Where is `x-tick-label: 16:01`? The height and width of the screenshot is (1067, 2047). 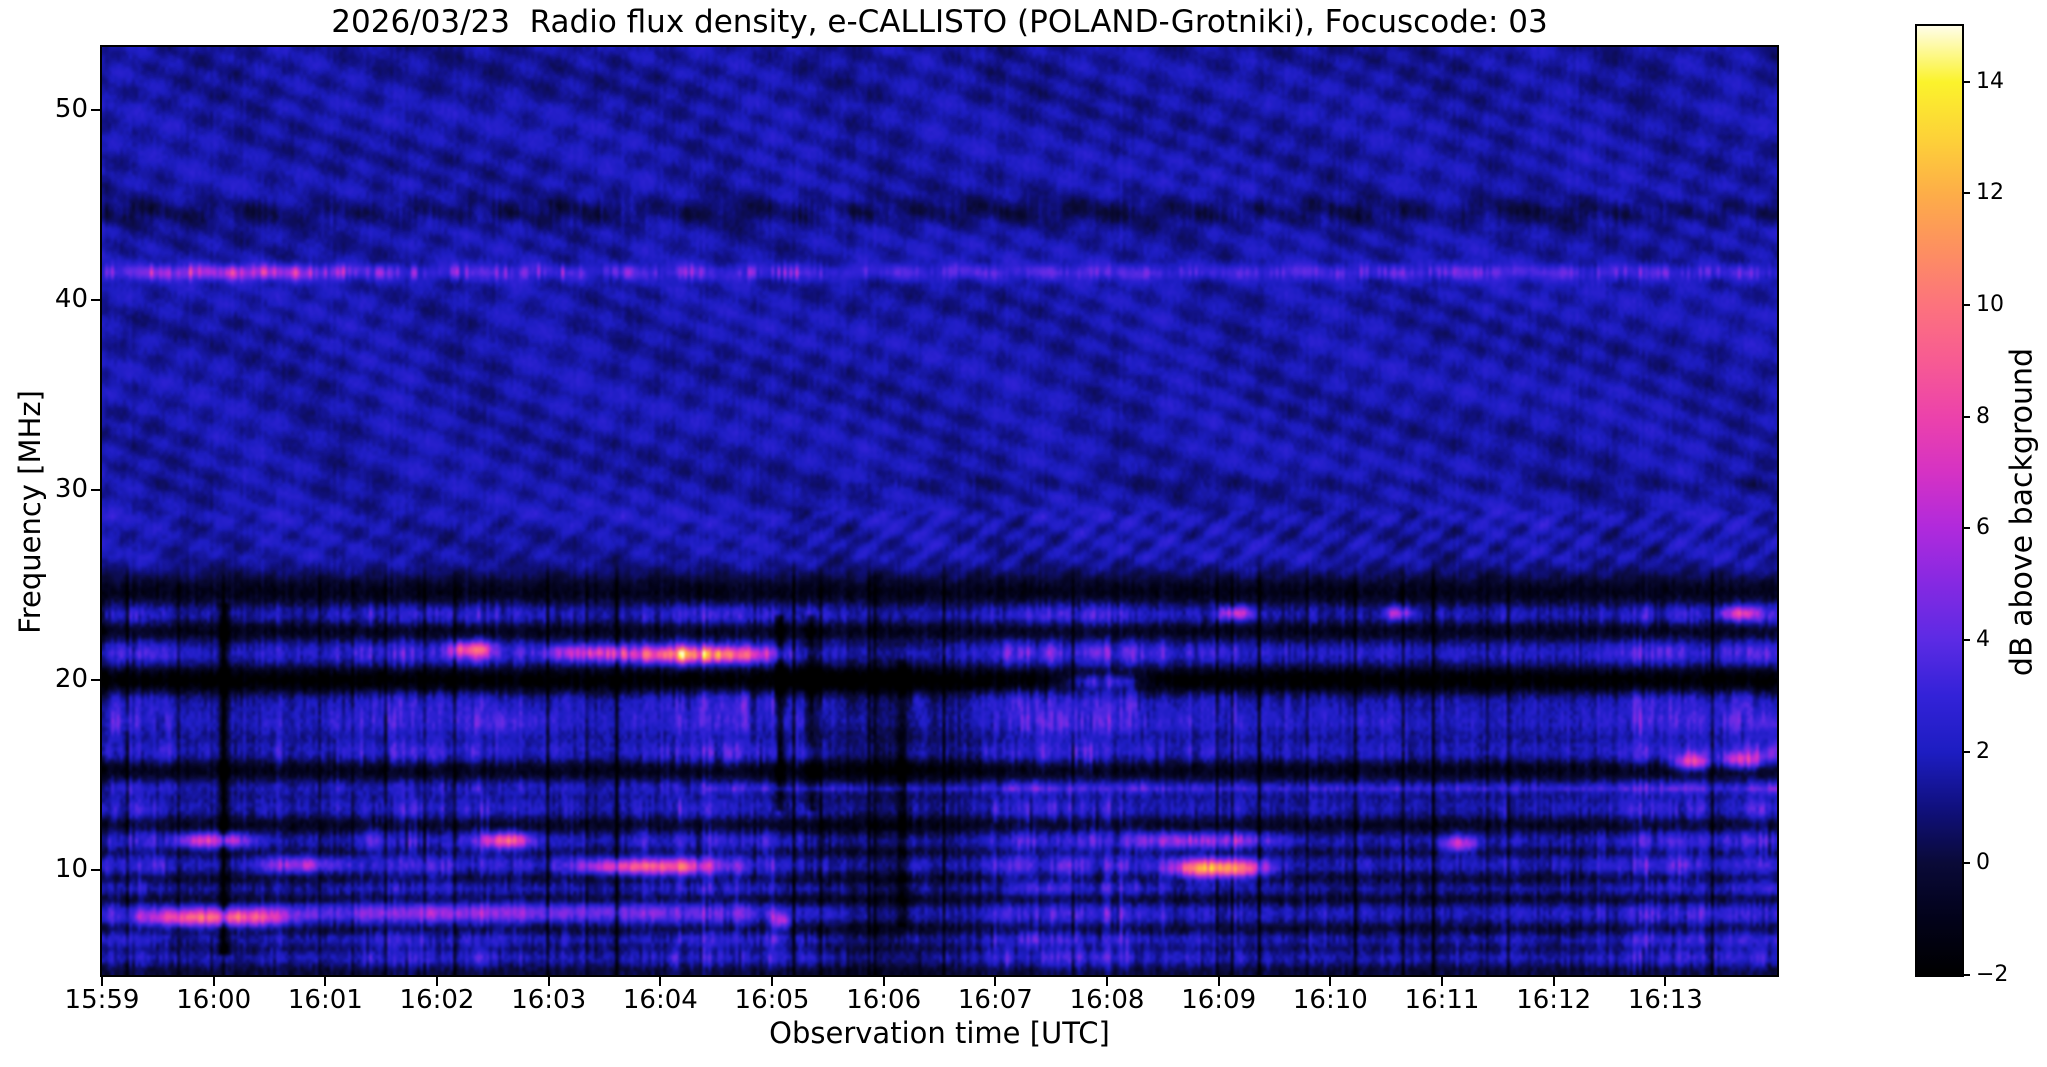
x-tick-label: 16:01 is located at coordinates (325, 1000).